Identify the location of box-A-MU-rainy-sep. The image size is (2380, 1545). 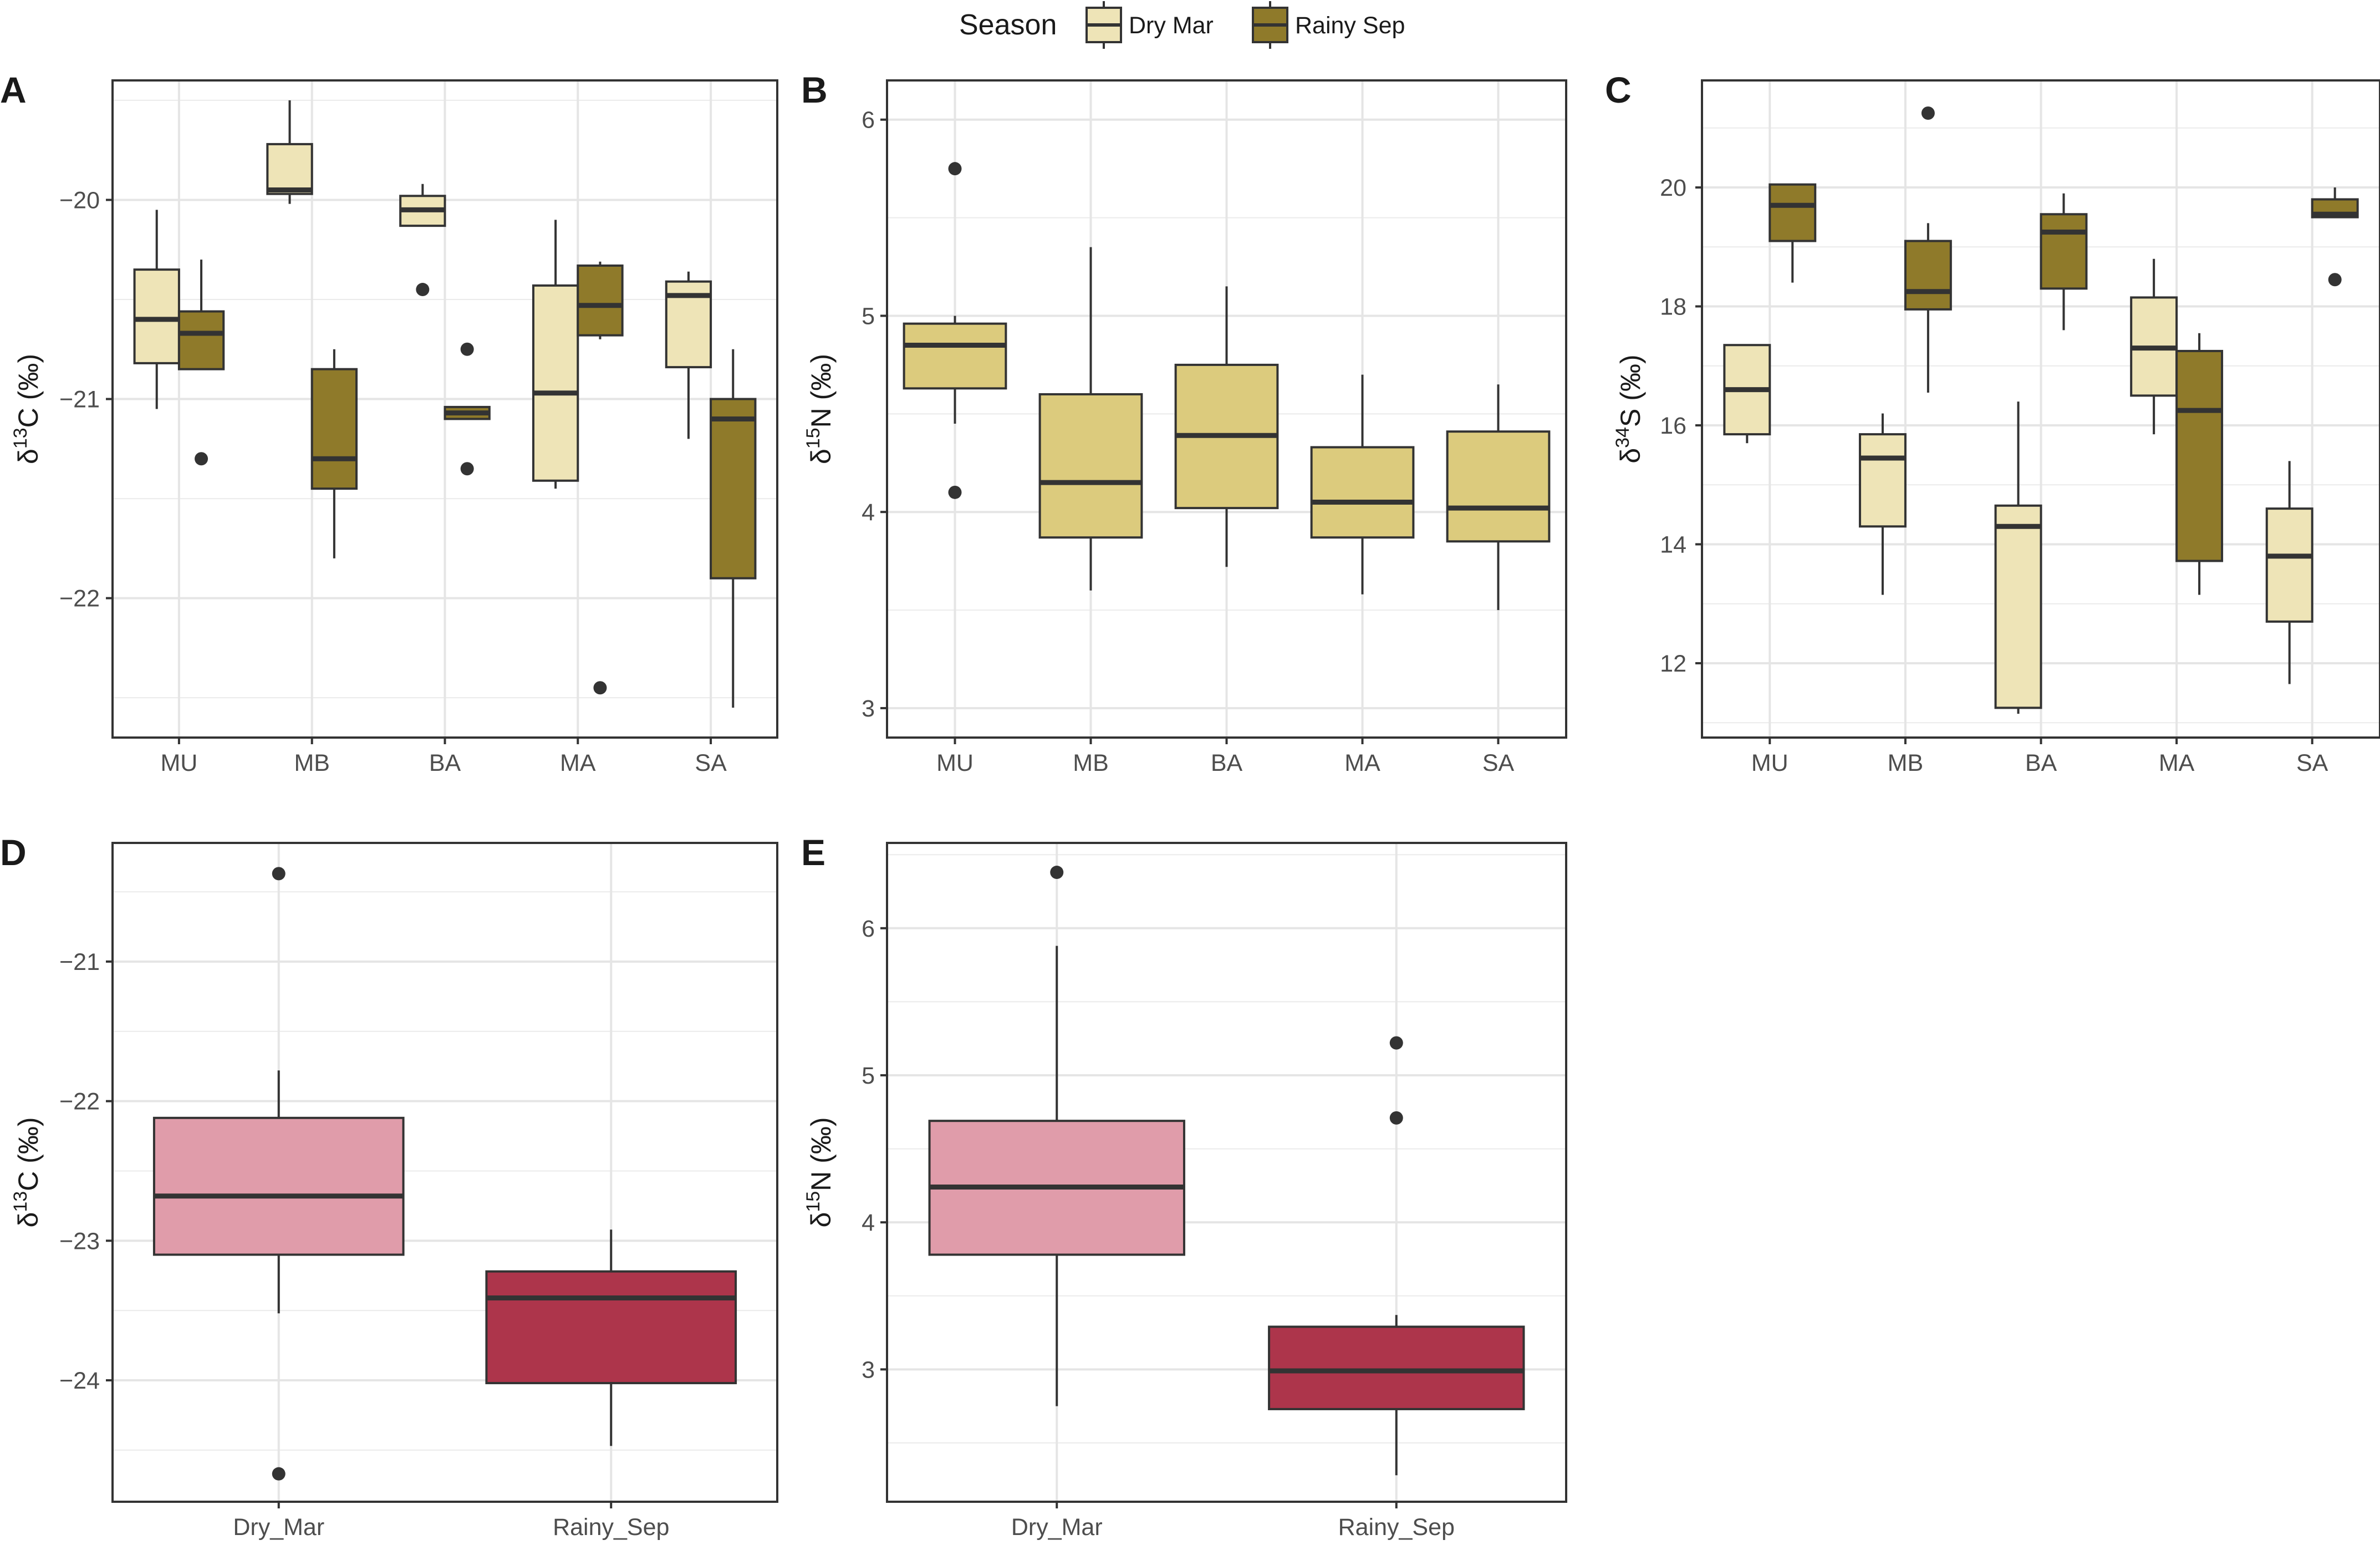
(201, 363).